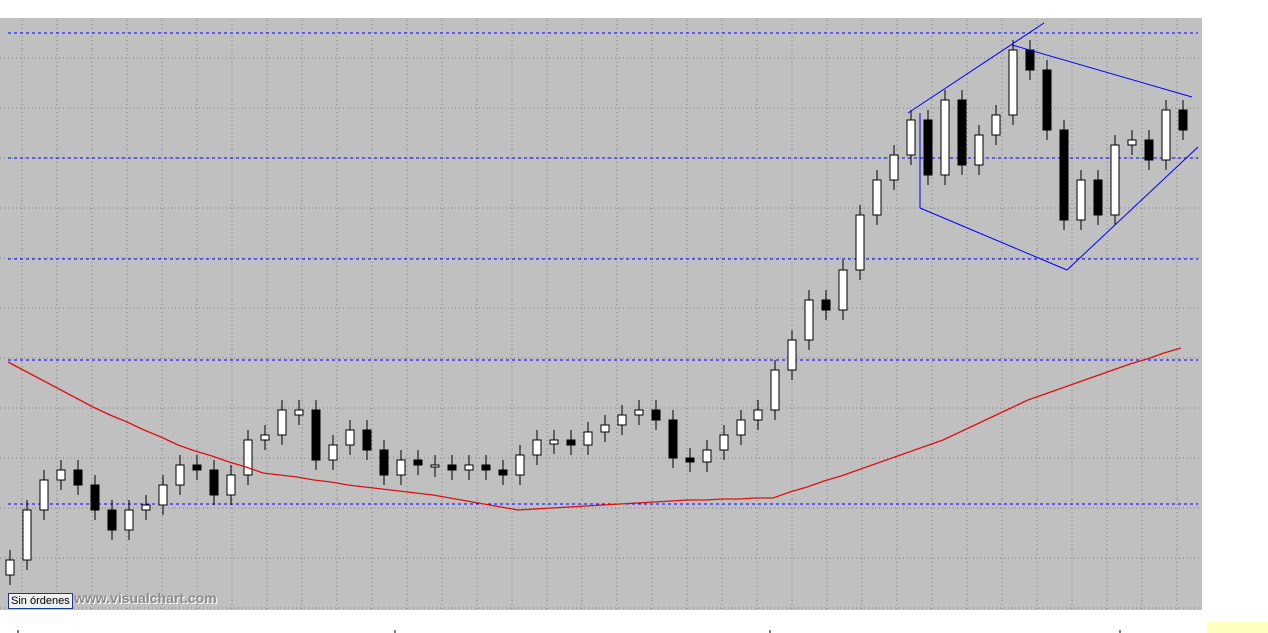  What do you see at coordinates (1053, 146) in the screenshot?
I see `trendlines` at bounding box center [1053, 146].